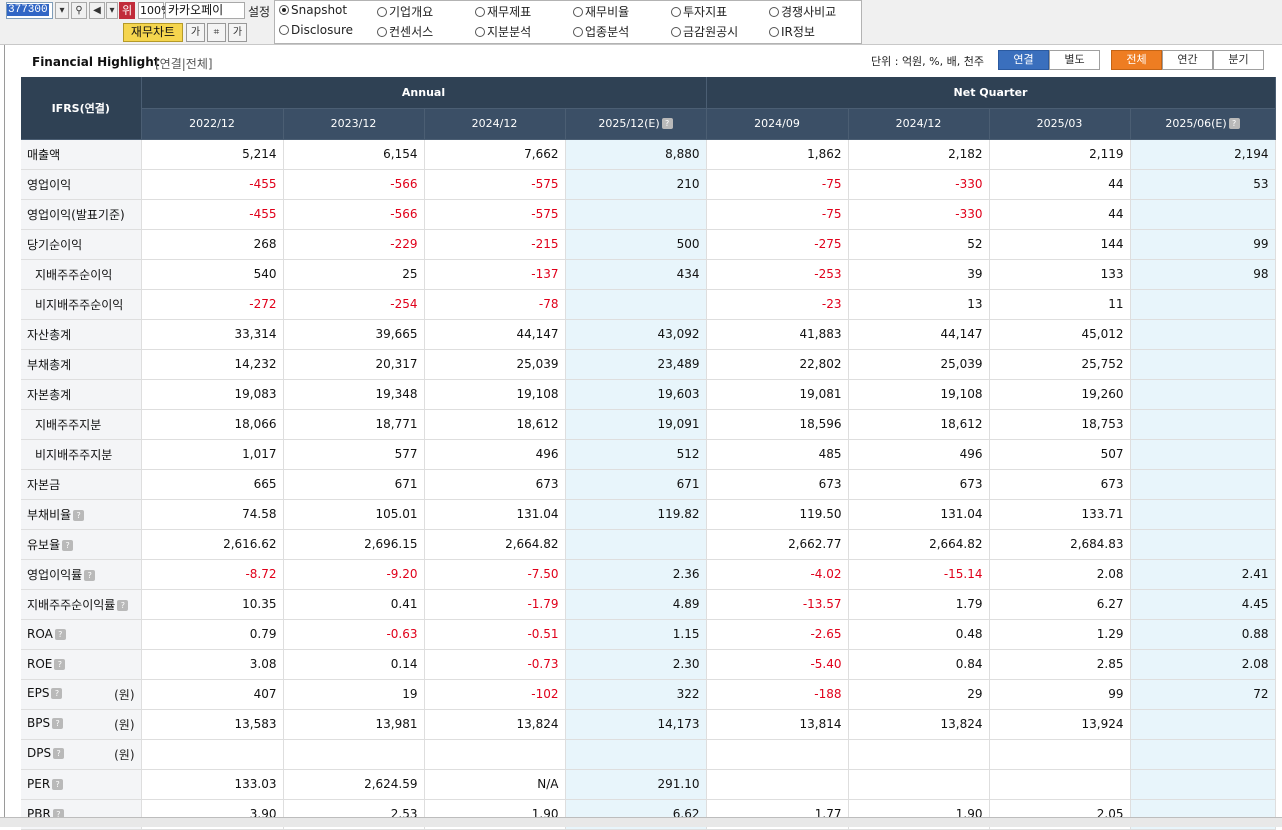 Image resolution: width=1282 pixels, height=830 pixels. I want to click on table-cell: 3.08, so click(212, 664).